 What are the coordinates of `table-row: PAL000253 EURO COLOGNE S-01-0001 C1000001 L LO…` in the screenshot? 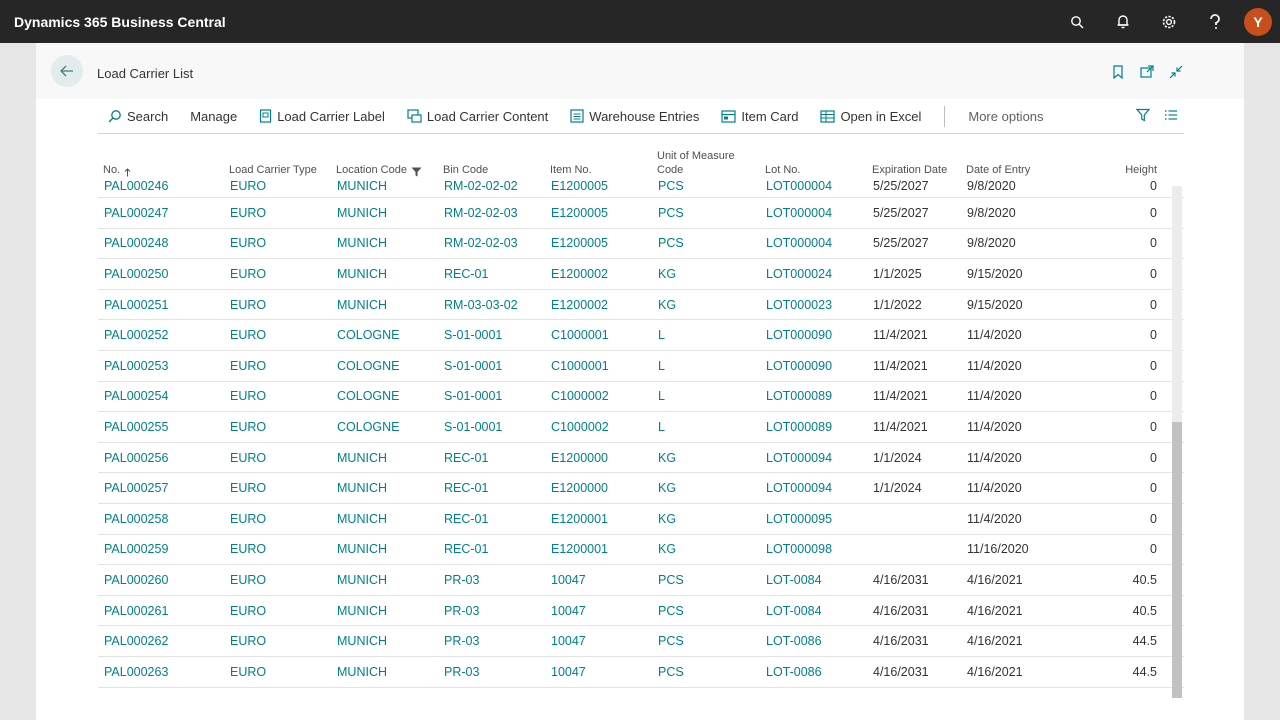 It's located at (641, 366).